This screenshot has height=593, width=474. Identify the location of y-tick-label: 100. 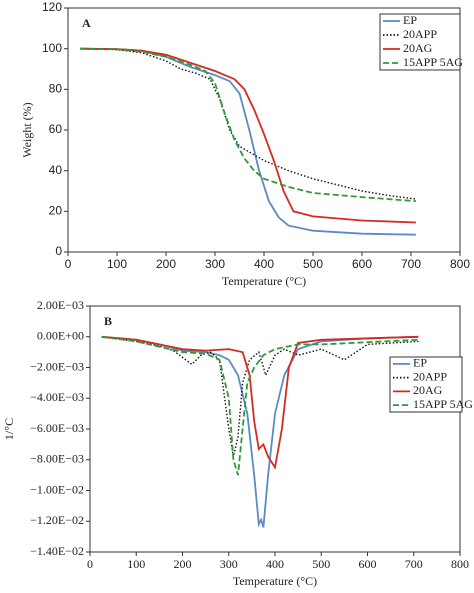
(52, 48).